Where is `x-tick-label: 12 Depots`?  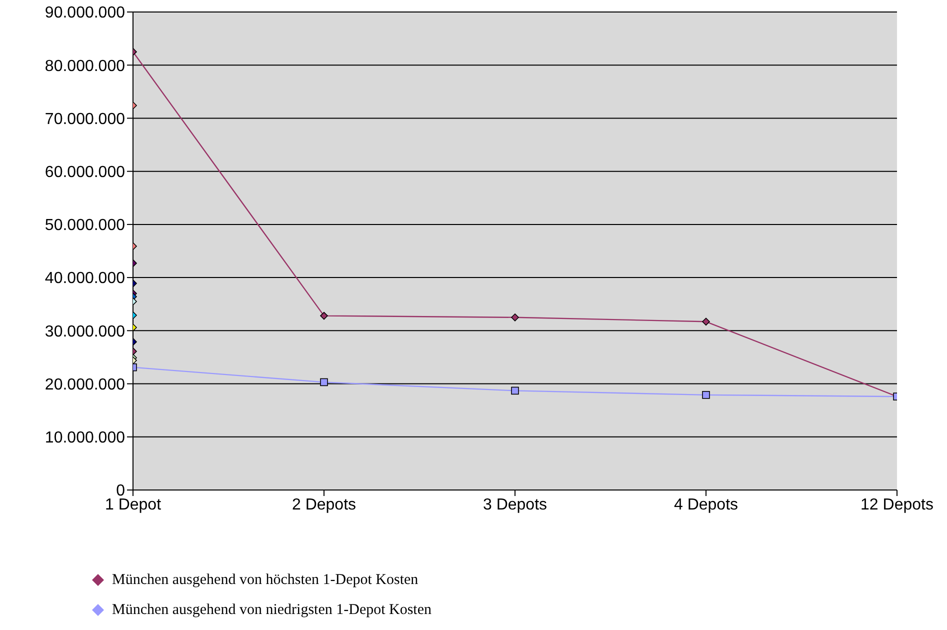
x-tick-label: 12 Depots is located at coordinates (897, 505).